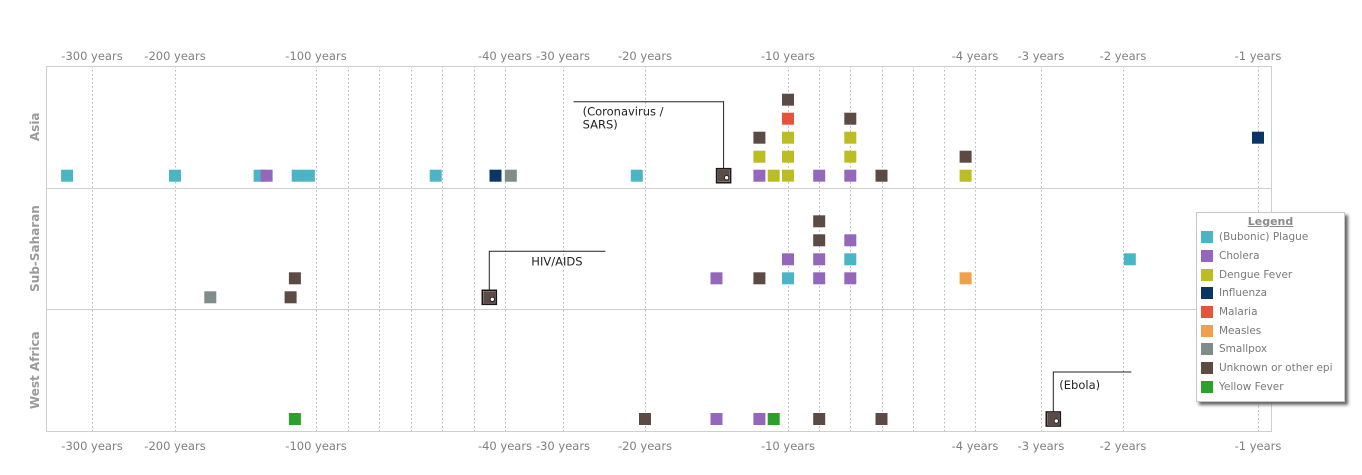 The width and height of the screenshot is (1362, 475). I want to click on legend-label: (Bubonic) Plague, so click(1264, 237).